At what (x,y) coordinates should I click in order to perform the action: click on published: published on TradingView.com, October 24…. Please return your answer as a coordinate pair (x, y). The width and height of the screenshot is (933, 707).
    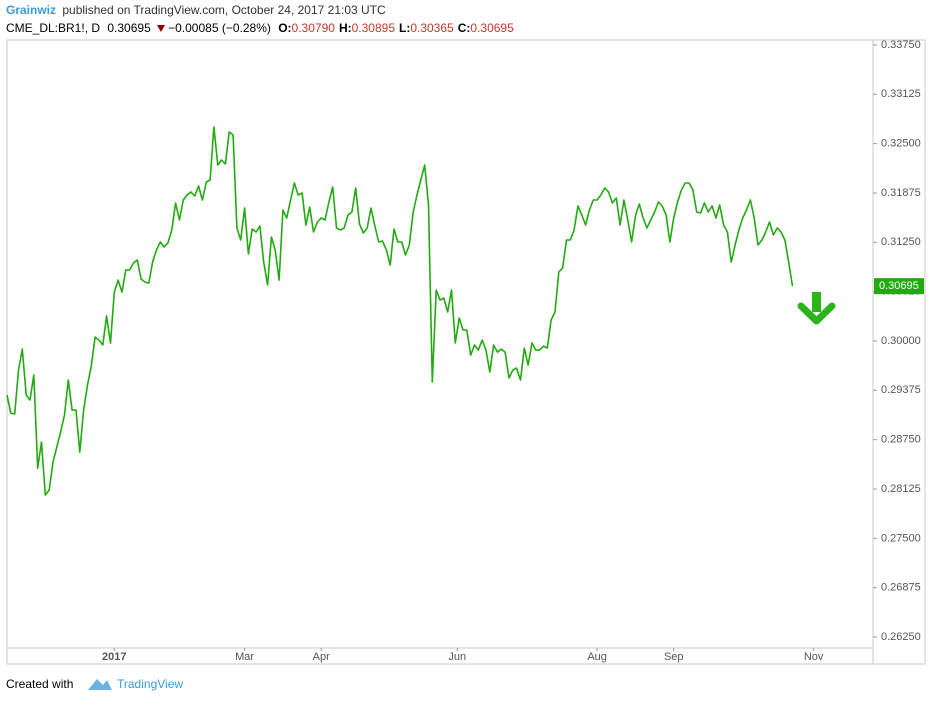
    Looking at the image, I should click on (224, 10).